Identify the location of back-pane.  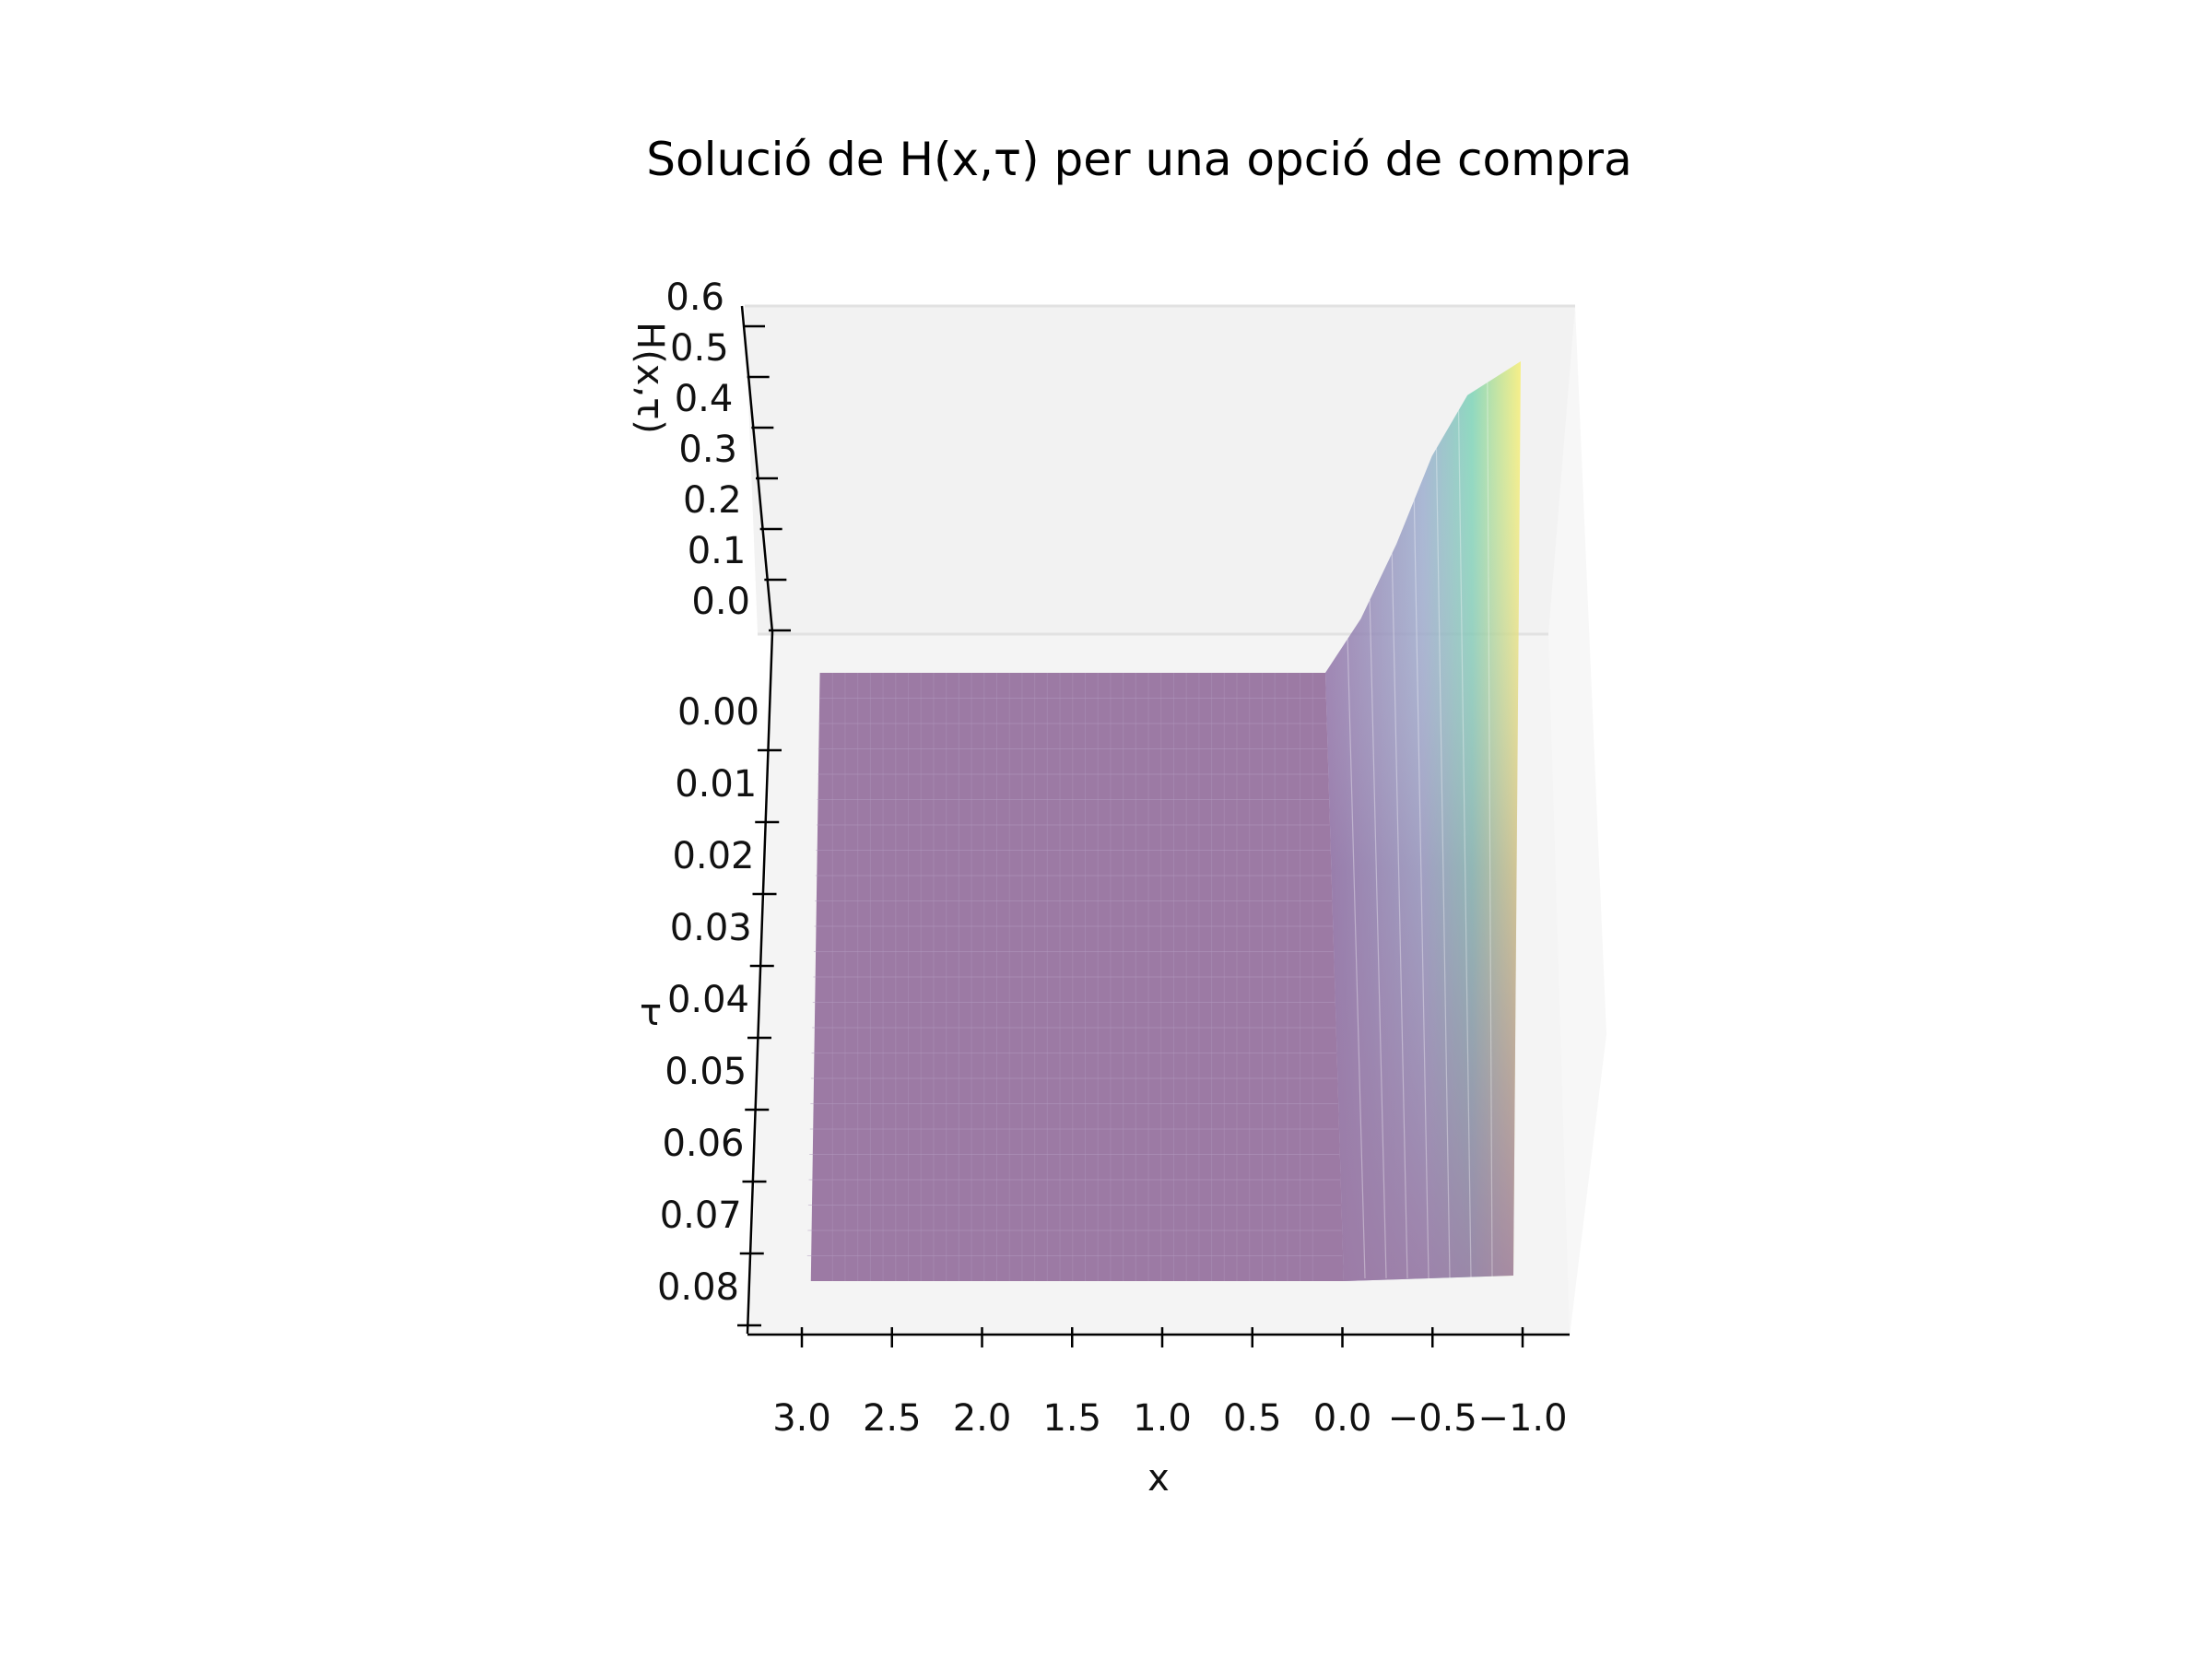
(1160, 470).